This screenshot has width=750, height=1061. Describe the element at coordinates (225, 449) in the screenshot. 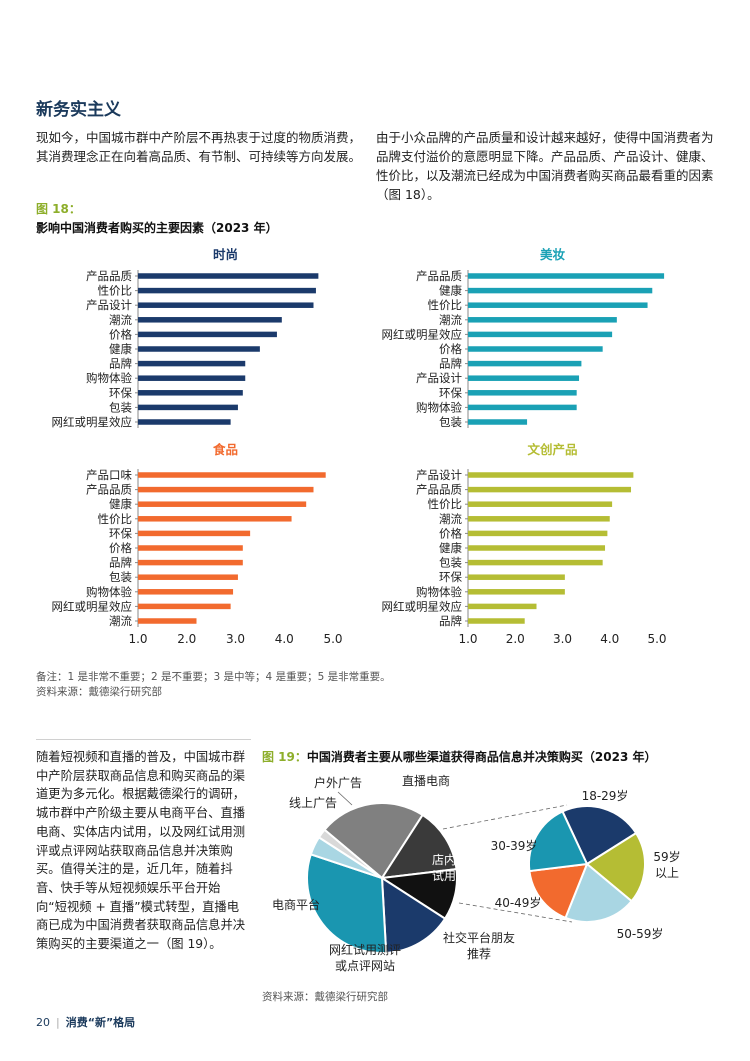

I see `chart-title: 食品` at that location.